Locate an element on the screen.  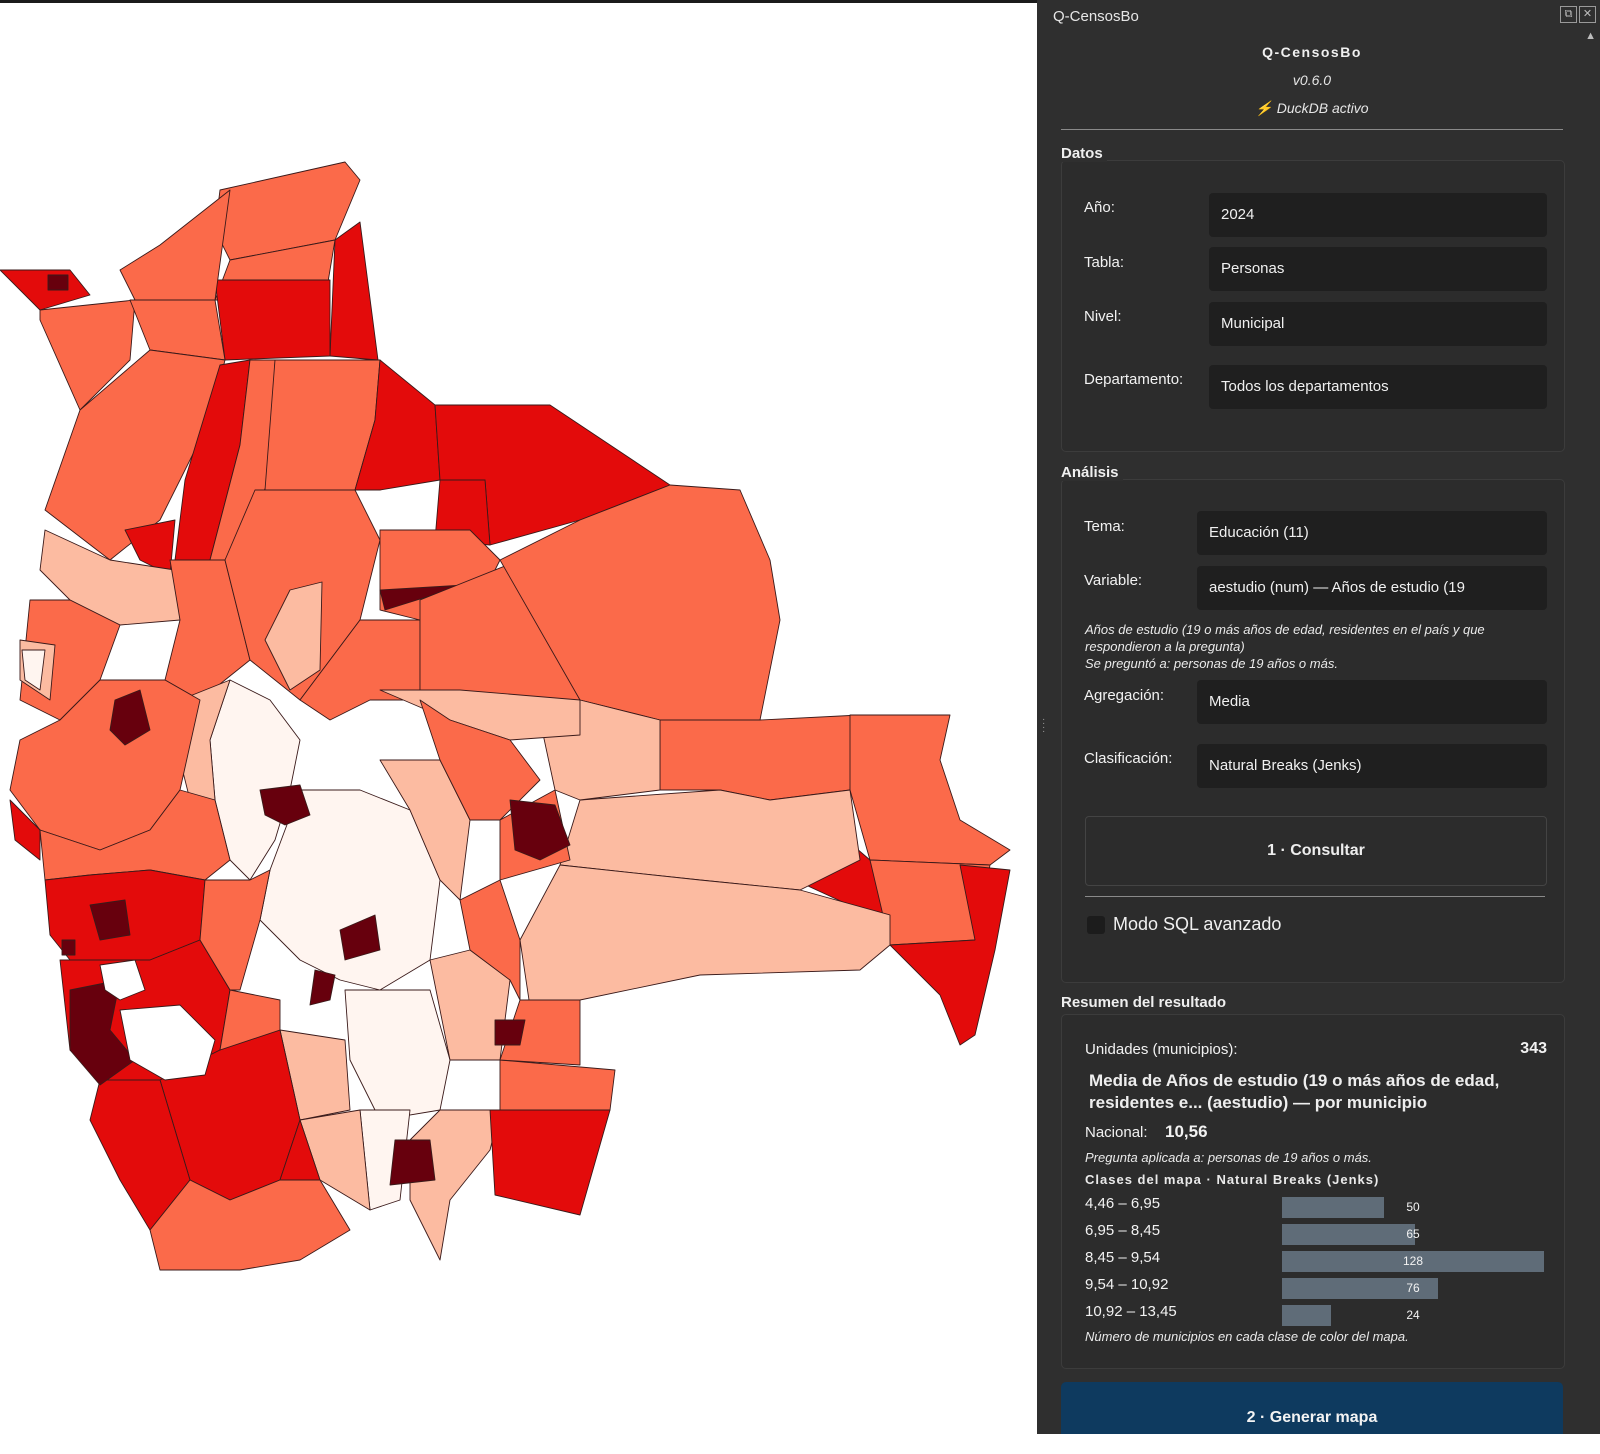
year-label: Año: is located at coordinates (1099, 207).